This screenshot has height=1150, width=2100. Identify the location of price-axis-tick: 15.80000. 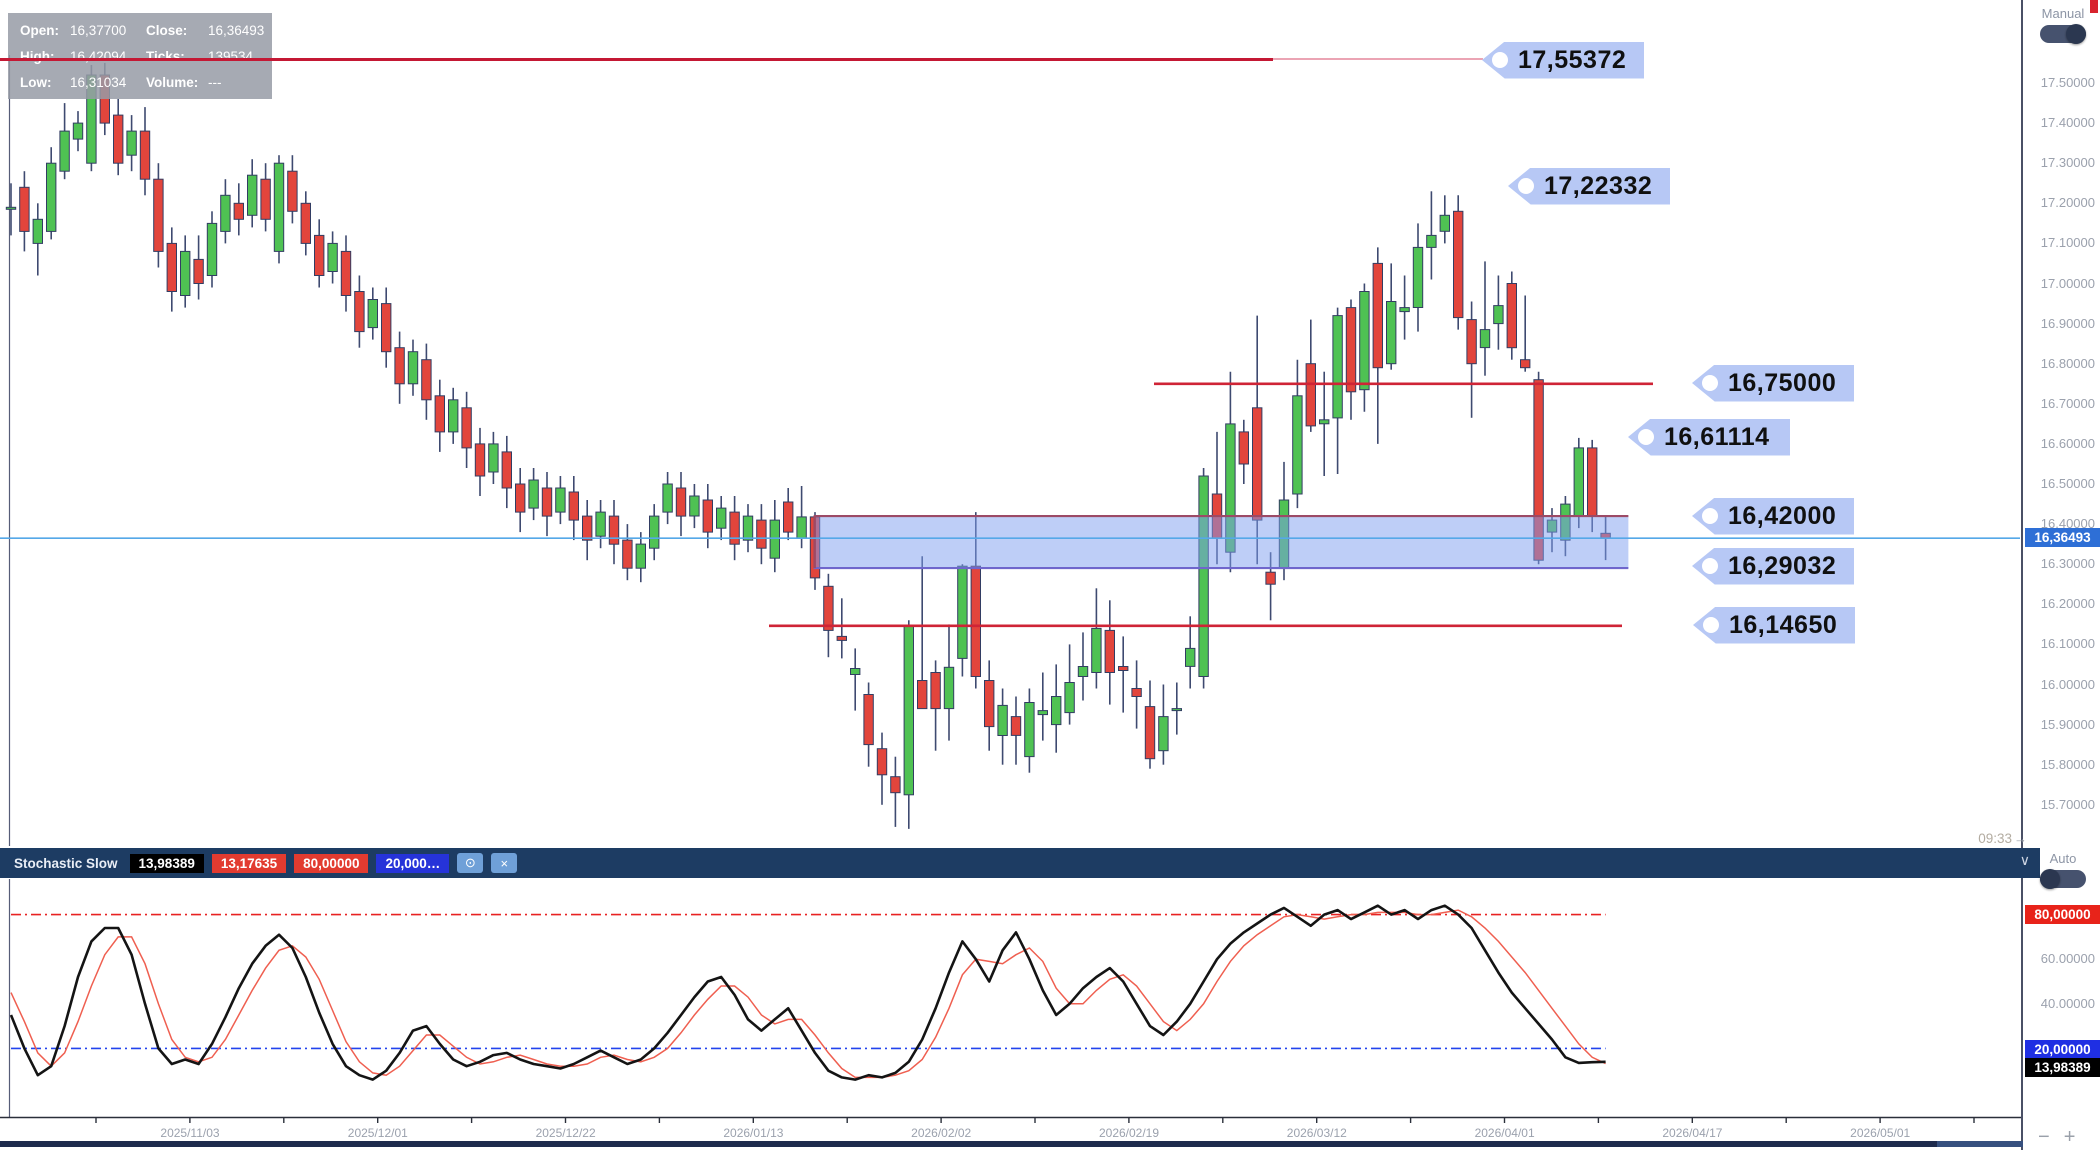
(2067, 764).